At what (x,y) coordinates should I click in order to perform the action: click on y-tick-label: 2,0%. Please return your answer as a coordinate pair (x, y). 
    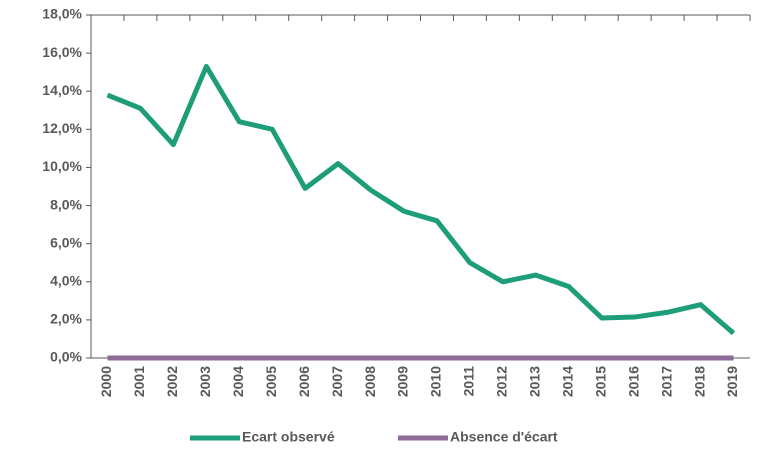
    Looking at the image, I should click on (66, 319).